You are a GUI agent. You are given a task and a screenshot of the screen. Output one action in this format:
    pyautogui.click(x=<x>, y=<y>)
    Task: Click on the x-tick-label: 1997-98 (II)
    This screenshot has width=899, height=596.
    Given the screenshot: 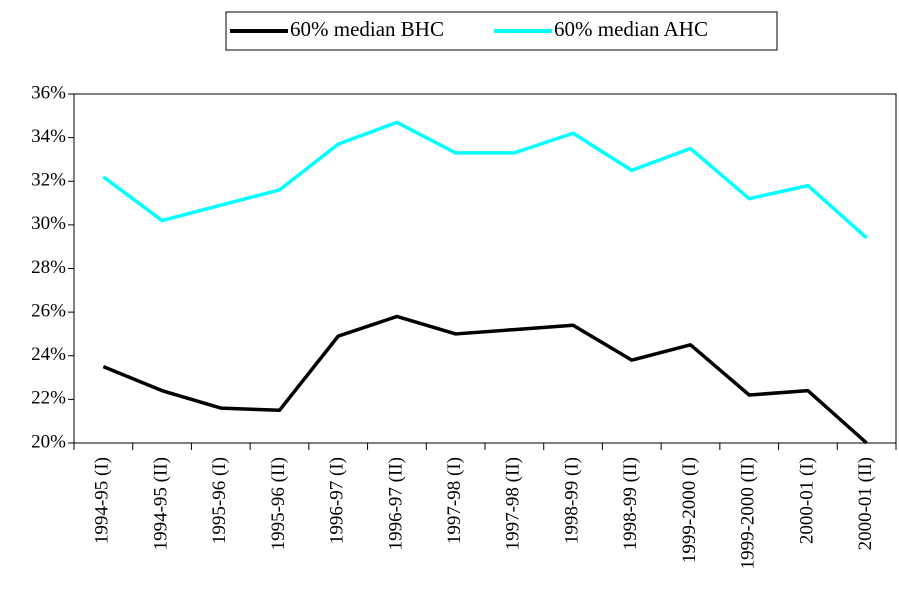 What is the action you would take?
    pyautogui.click(x=513, y=503)
    